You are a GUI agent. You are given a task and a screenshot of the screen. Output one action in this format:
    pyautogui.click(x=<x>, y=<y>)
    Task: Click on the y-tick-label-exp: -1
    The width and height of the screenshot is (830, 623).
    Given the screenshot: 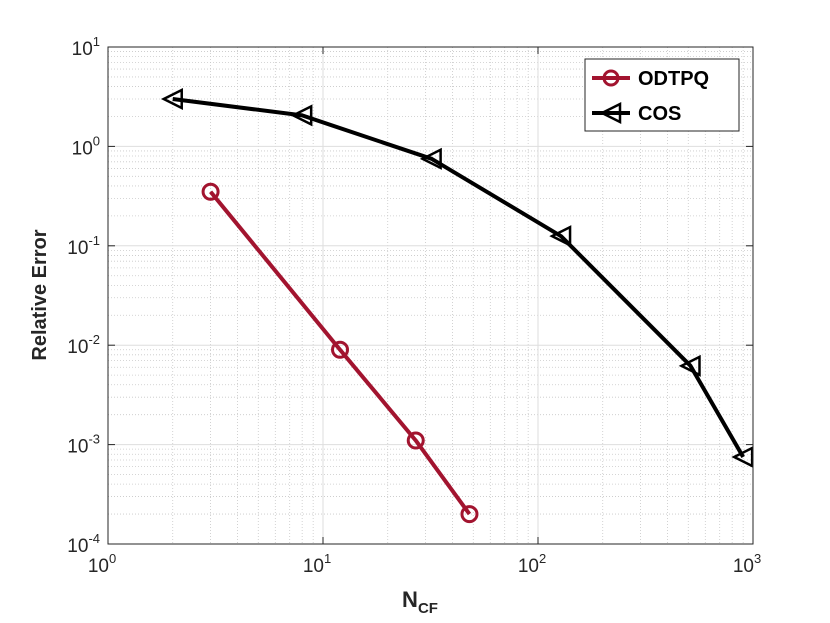 What is the action you would take?
    pyautogui.click(x=94, y=240)
    